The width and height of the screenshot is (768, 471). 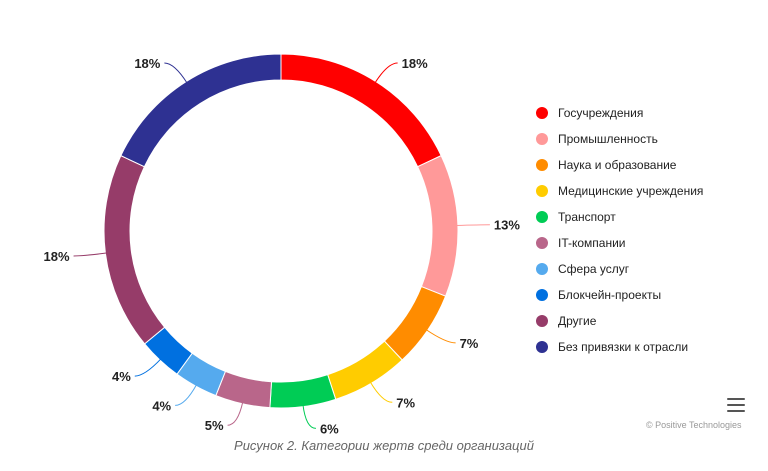 What do you see at coordinates (592, 243) in the screenshot?
I see `legend-label: IT-компании` at bounding box center [592, 243].